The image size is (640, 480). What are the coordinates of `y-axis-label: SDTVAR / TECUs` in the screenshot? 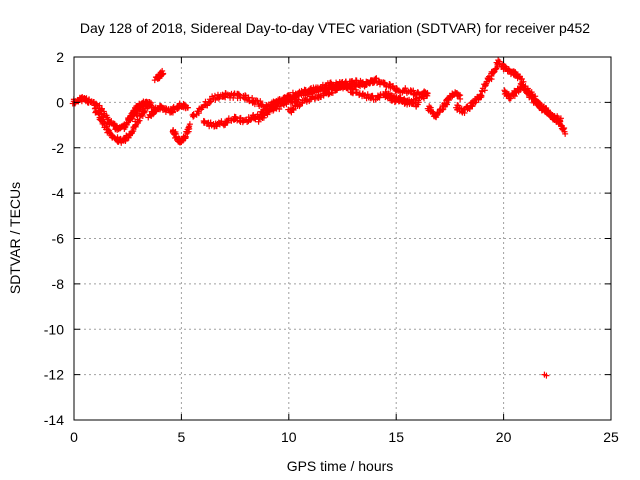 It's located at (15, 238).